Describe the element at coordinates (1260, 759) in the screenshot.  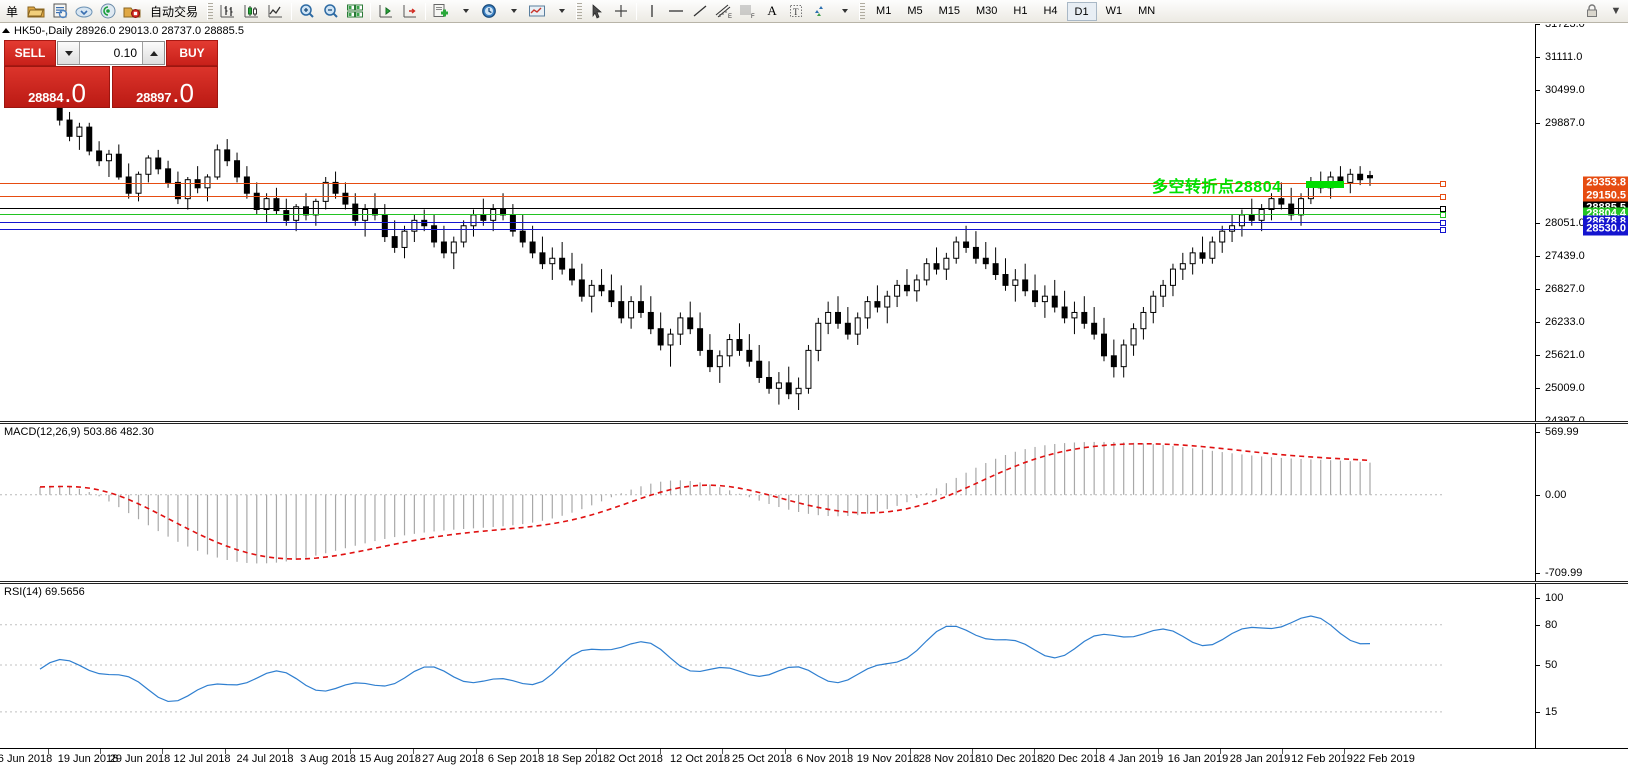
I see `time-axis-label: 28 Jan 2019` at that location.